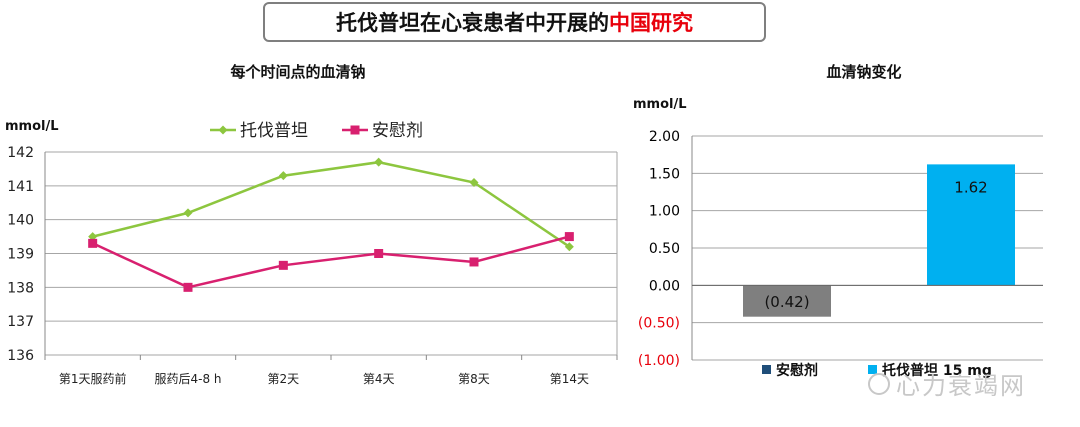 The image size is (1080, 427). Describe the element at coordinates (20, 322) in the screenshot. I see `y-tick-label: 137` at that location.